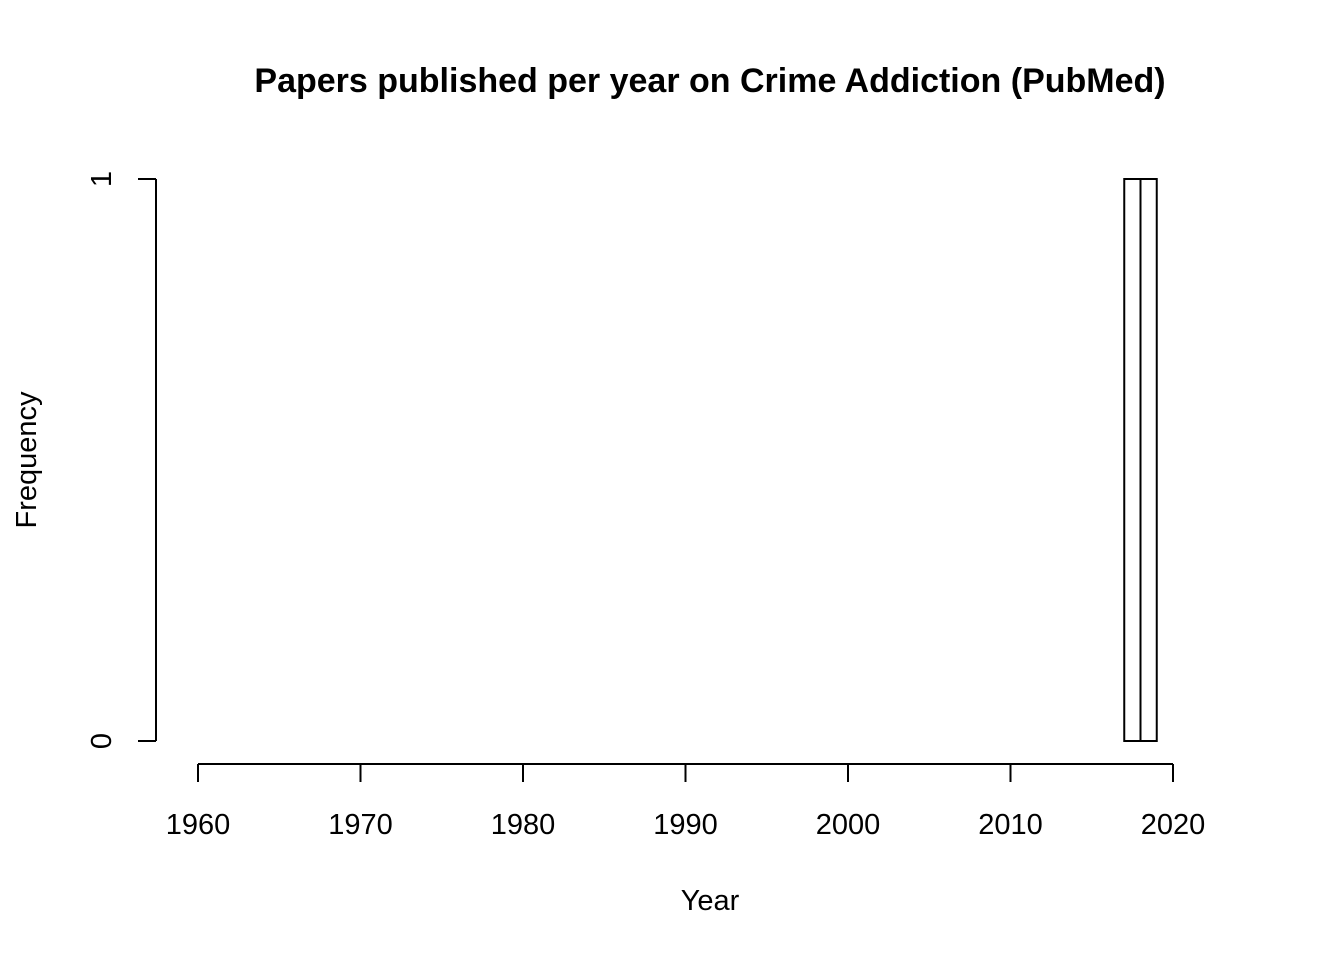 The width and height of the screenshot is (1344, 960). What do you see at coordinates (686, 802) in the screenshot?
I see `x-axis: 1960 1970 1980 1990 2000 2010 2020` at bounding box center [686, 802].